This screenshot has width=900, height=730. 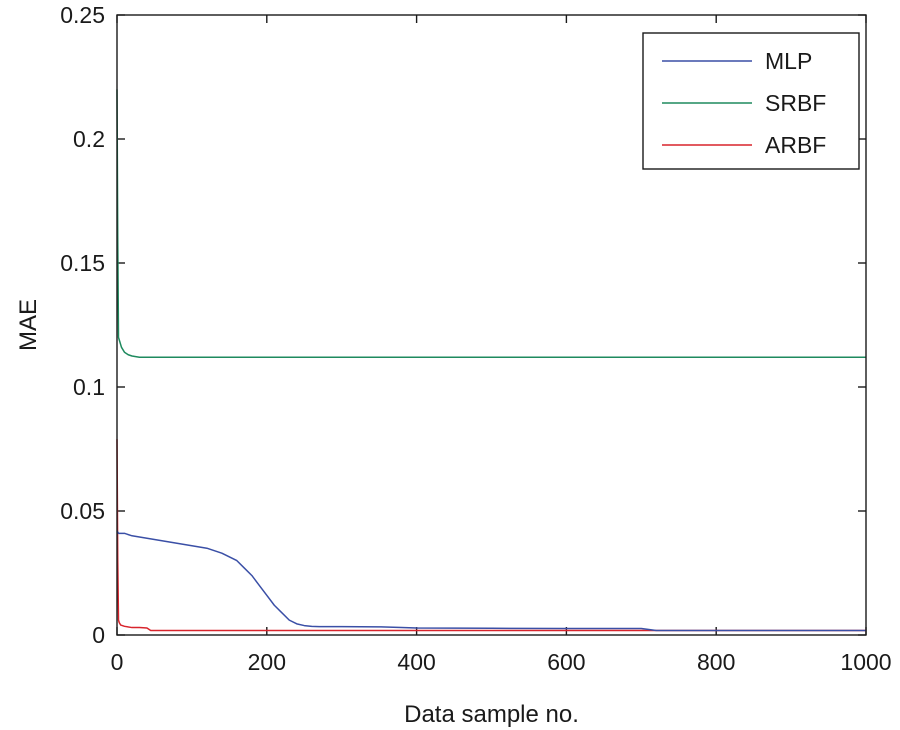 I want to click on y-axis-title: MAE, so click(x=28, y=325).